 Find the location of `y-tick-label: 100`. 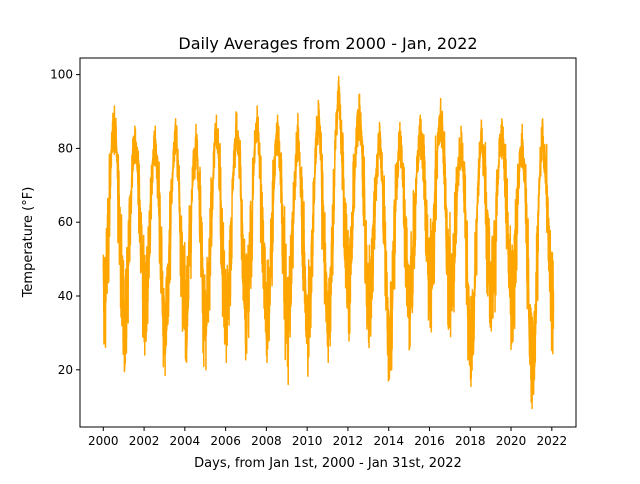

y-tick-label: 100 is located at coordinates (61, 75).